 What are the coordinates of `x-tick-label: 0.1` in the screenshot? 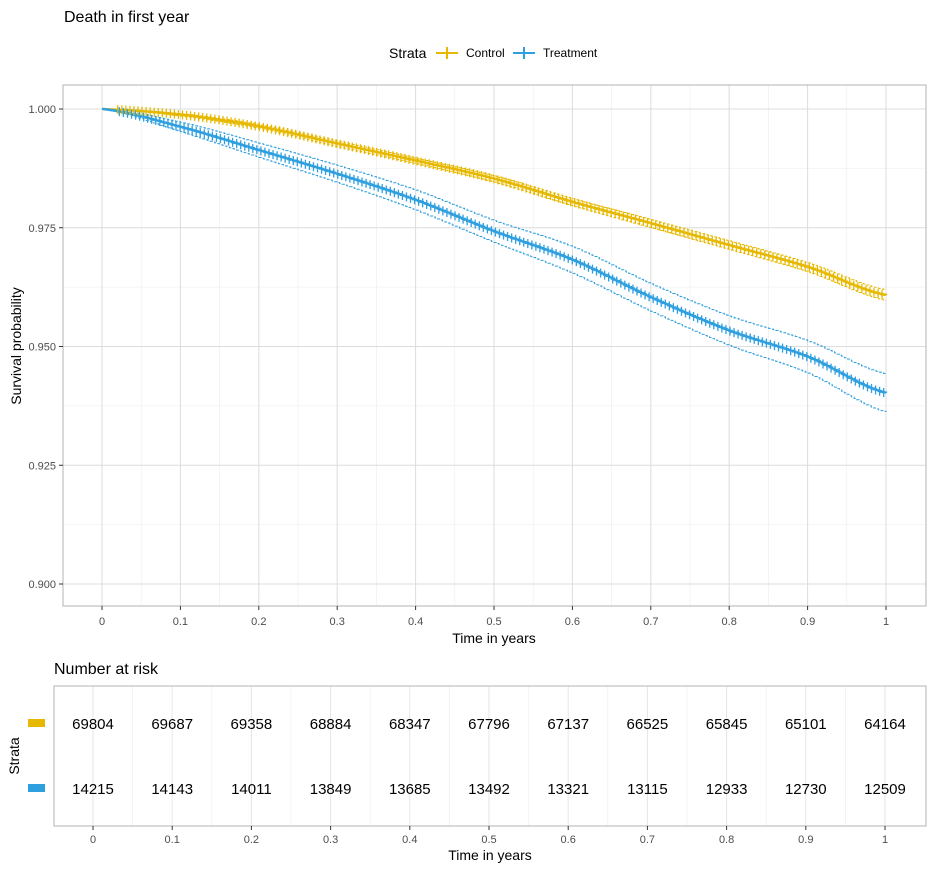 It's located at (180, 622).